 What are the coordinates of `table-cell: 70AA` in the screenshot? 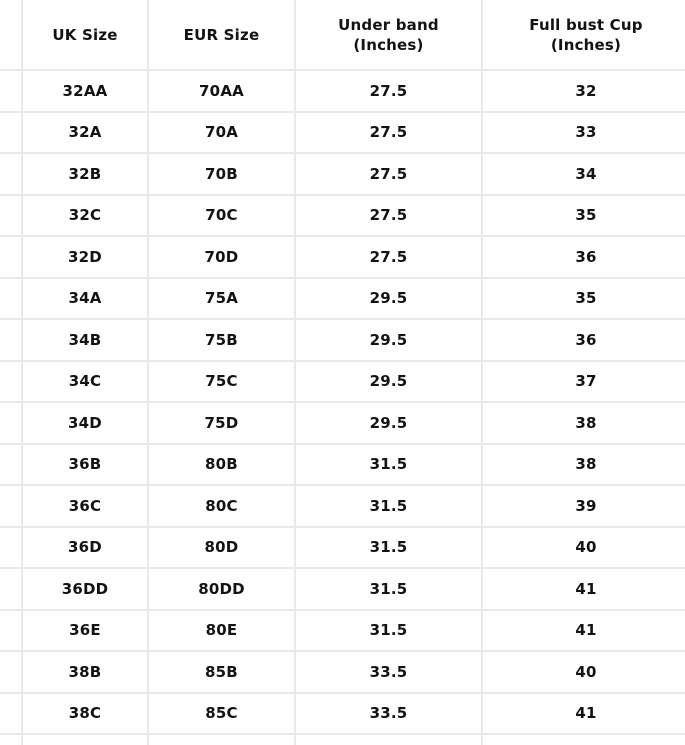 It's located at (221, 91).